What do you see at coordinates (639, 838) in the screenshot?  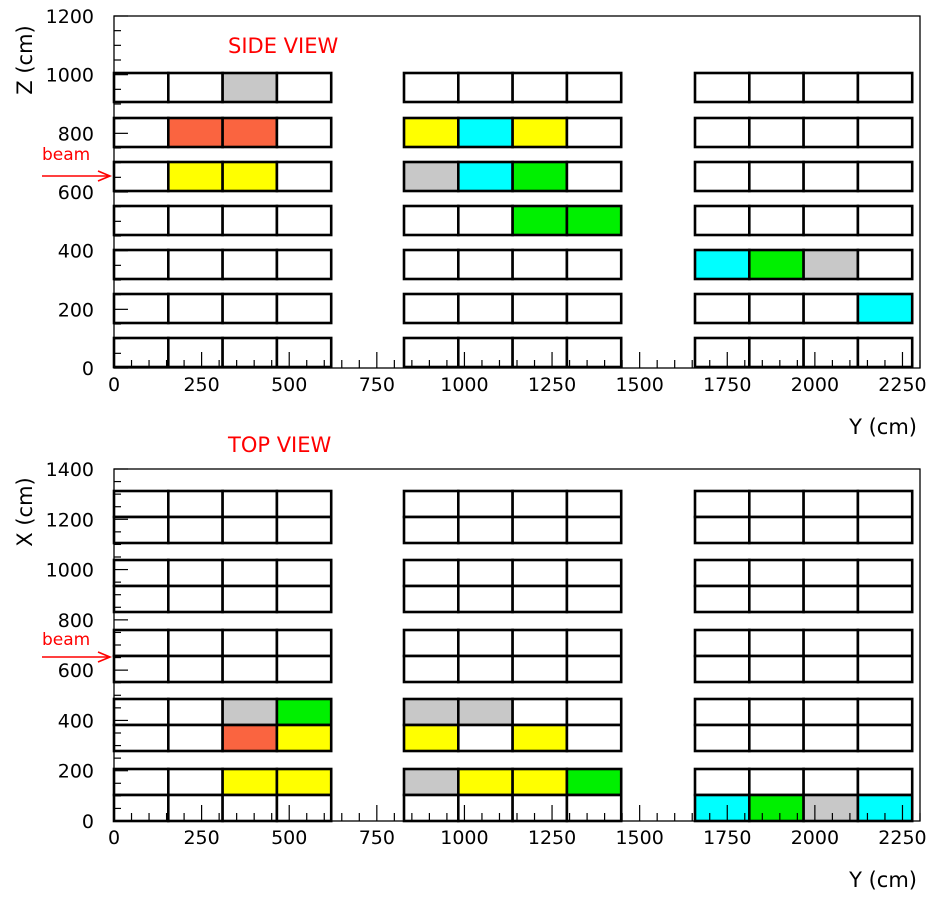 I see `x-tick-label: 1500` at bounding box center [639, 838].